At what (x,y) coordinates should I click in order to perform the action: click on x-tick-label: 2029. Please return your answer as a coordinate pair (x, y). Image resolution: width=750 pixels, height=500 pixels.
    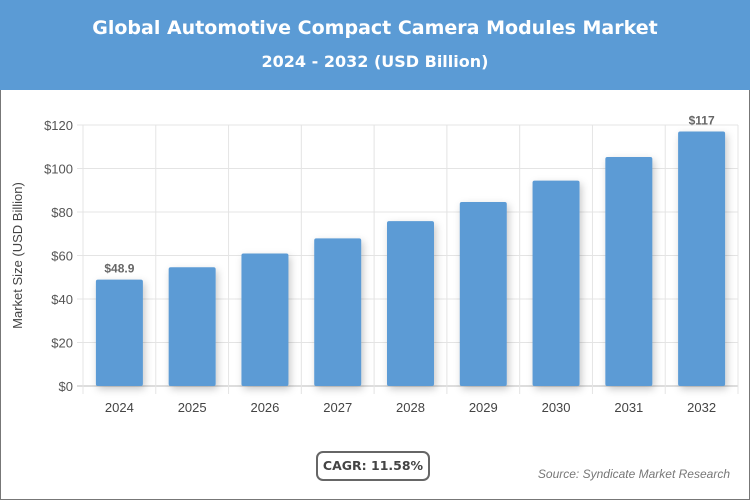
    Looking at the image, I should click on (483, 407).